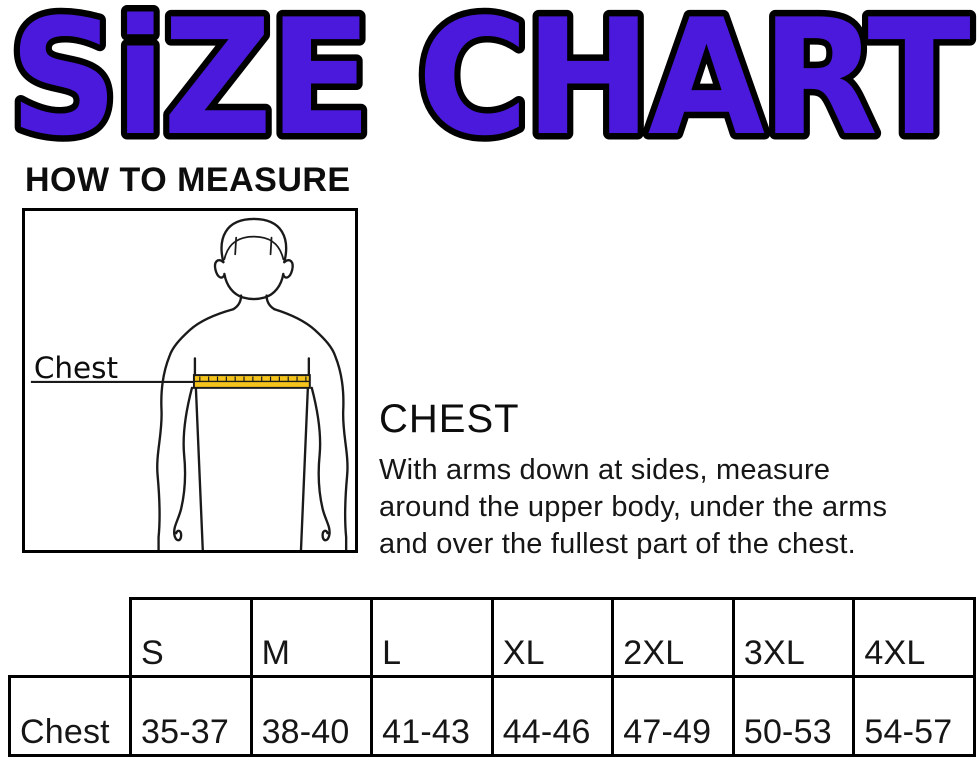  I want to click on size-column-header-l: L, so click(432, 637).